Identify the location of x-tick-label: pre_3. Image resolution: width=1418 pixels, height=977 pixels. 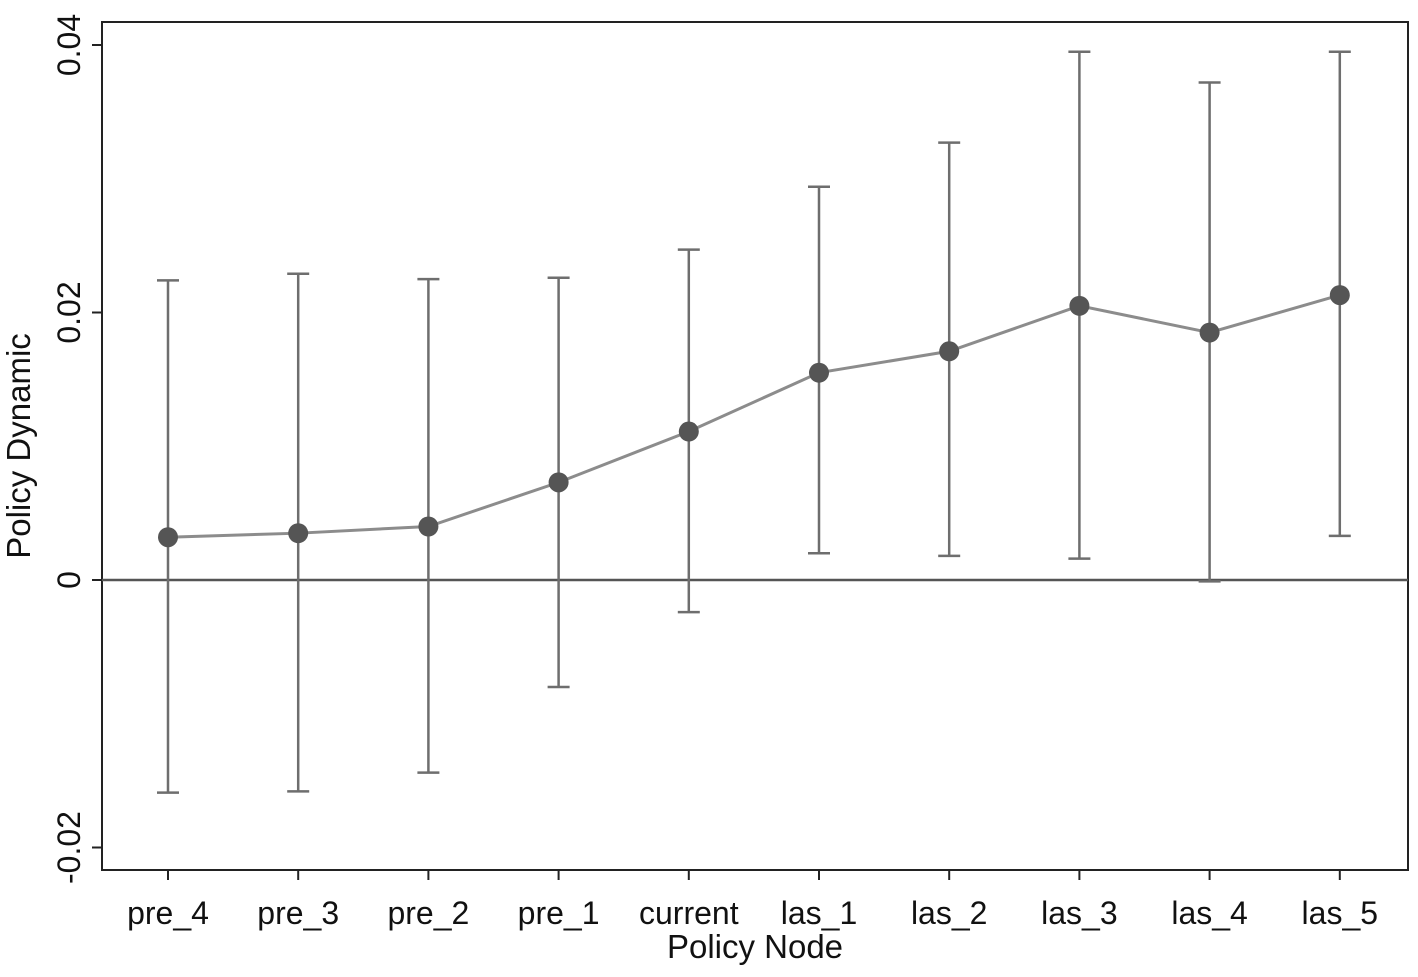
(298, 913).